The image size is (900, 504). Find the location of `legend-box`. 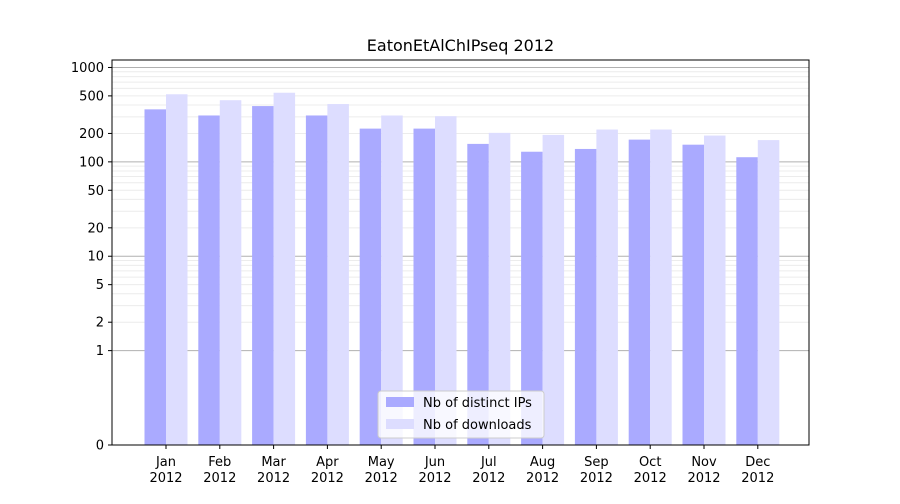

legend-box is located at coordinates (461, 414).